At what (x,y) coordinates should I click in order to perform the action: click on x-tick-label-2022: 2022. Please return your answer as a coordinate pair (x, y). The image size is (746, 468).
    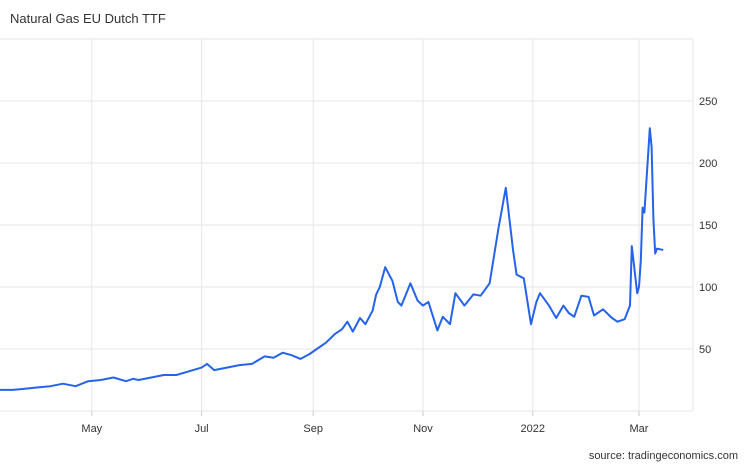
    Looking at the image, I should click on (533, 429).